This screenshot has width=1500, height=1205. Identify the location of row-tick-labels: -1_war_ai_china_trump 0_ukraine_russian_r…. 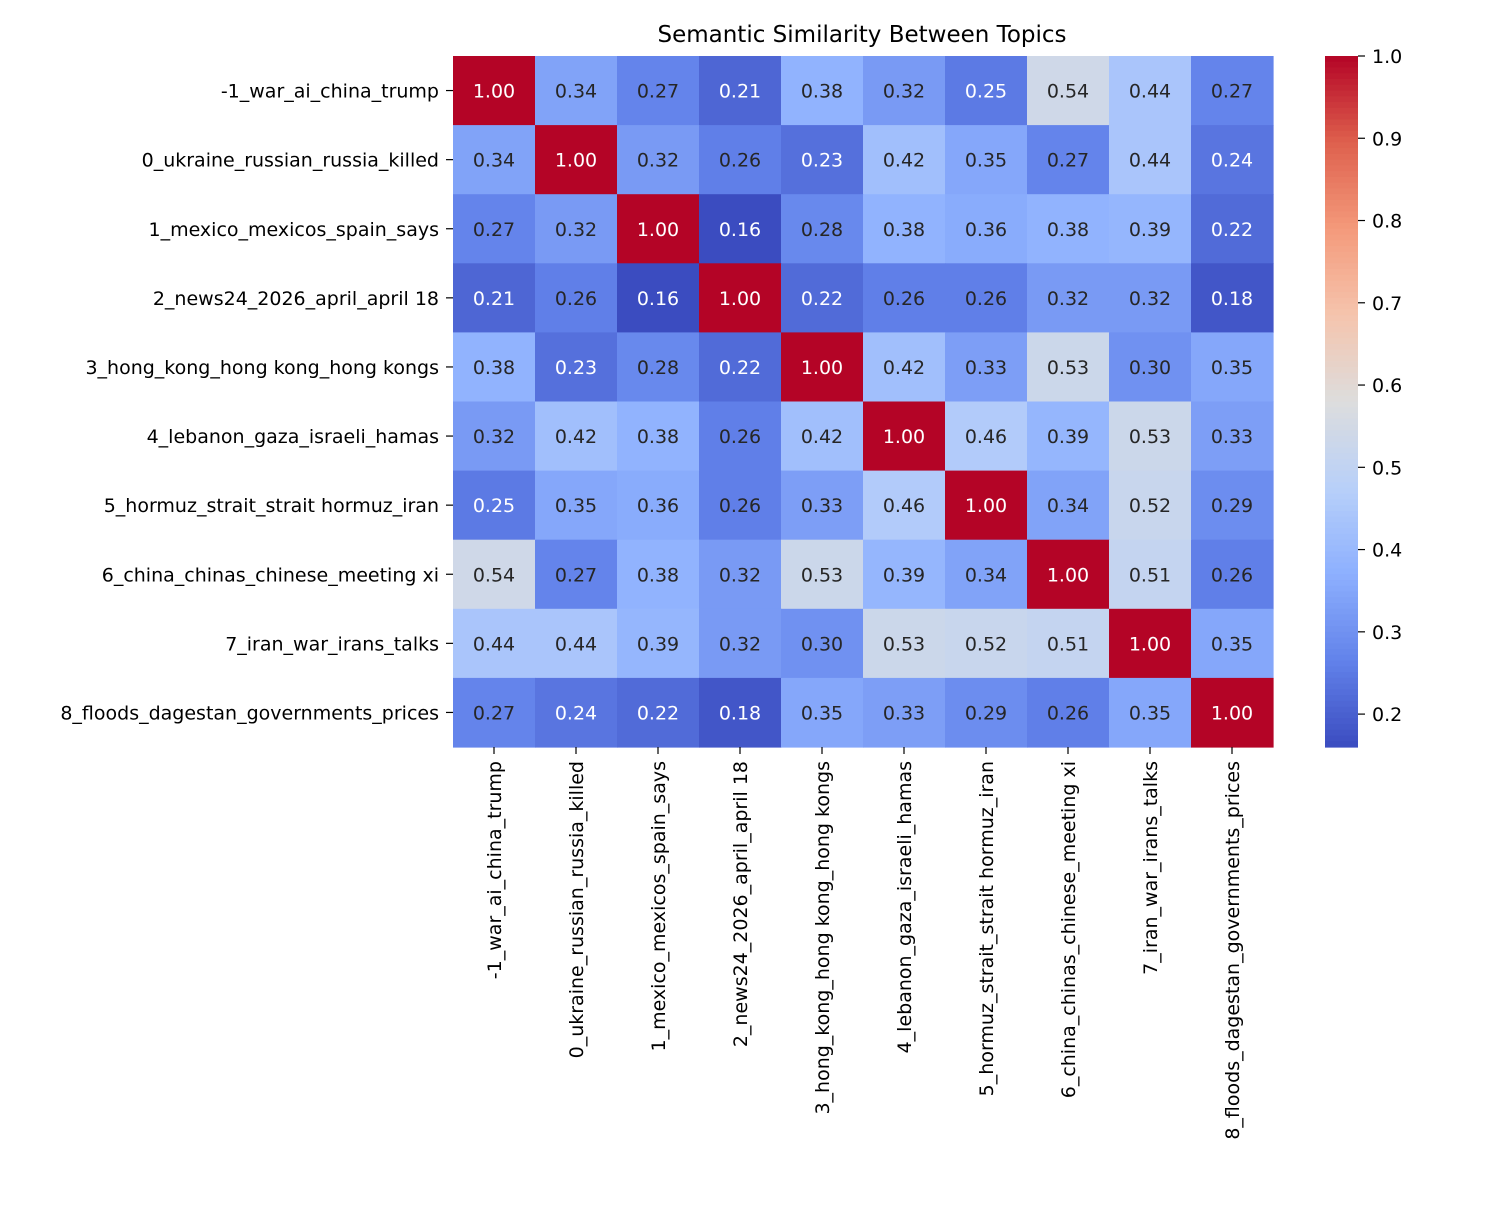
(256, 402).